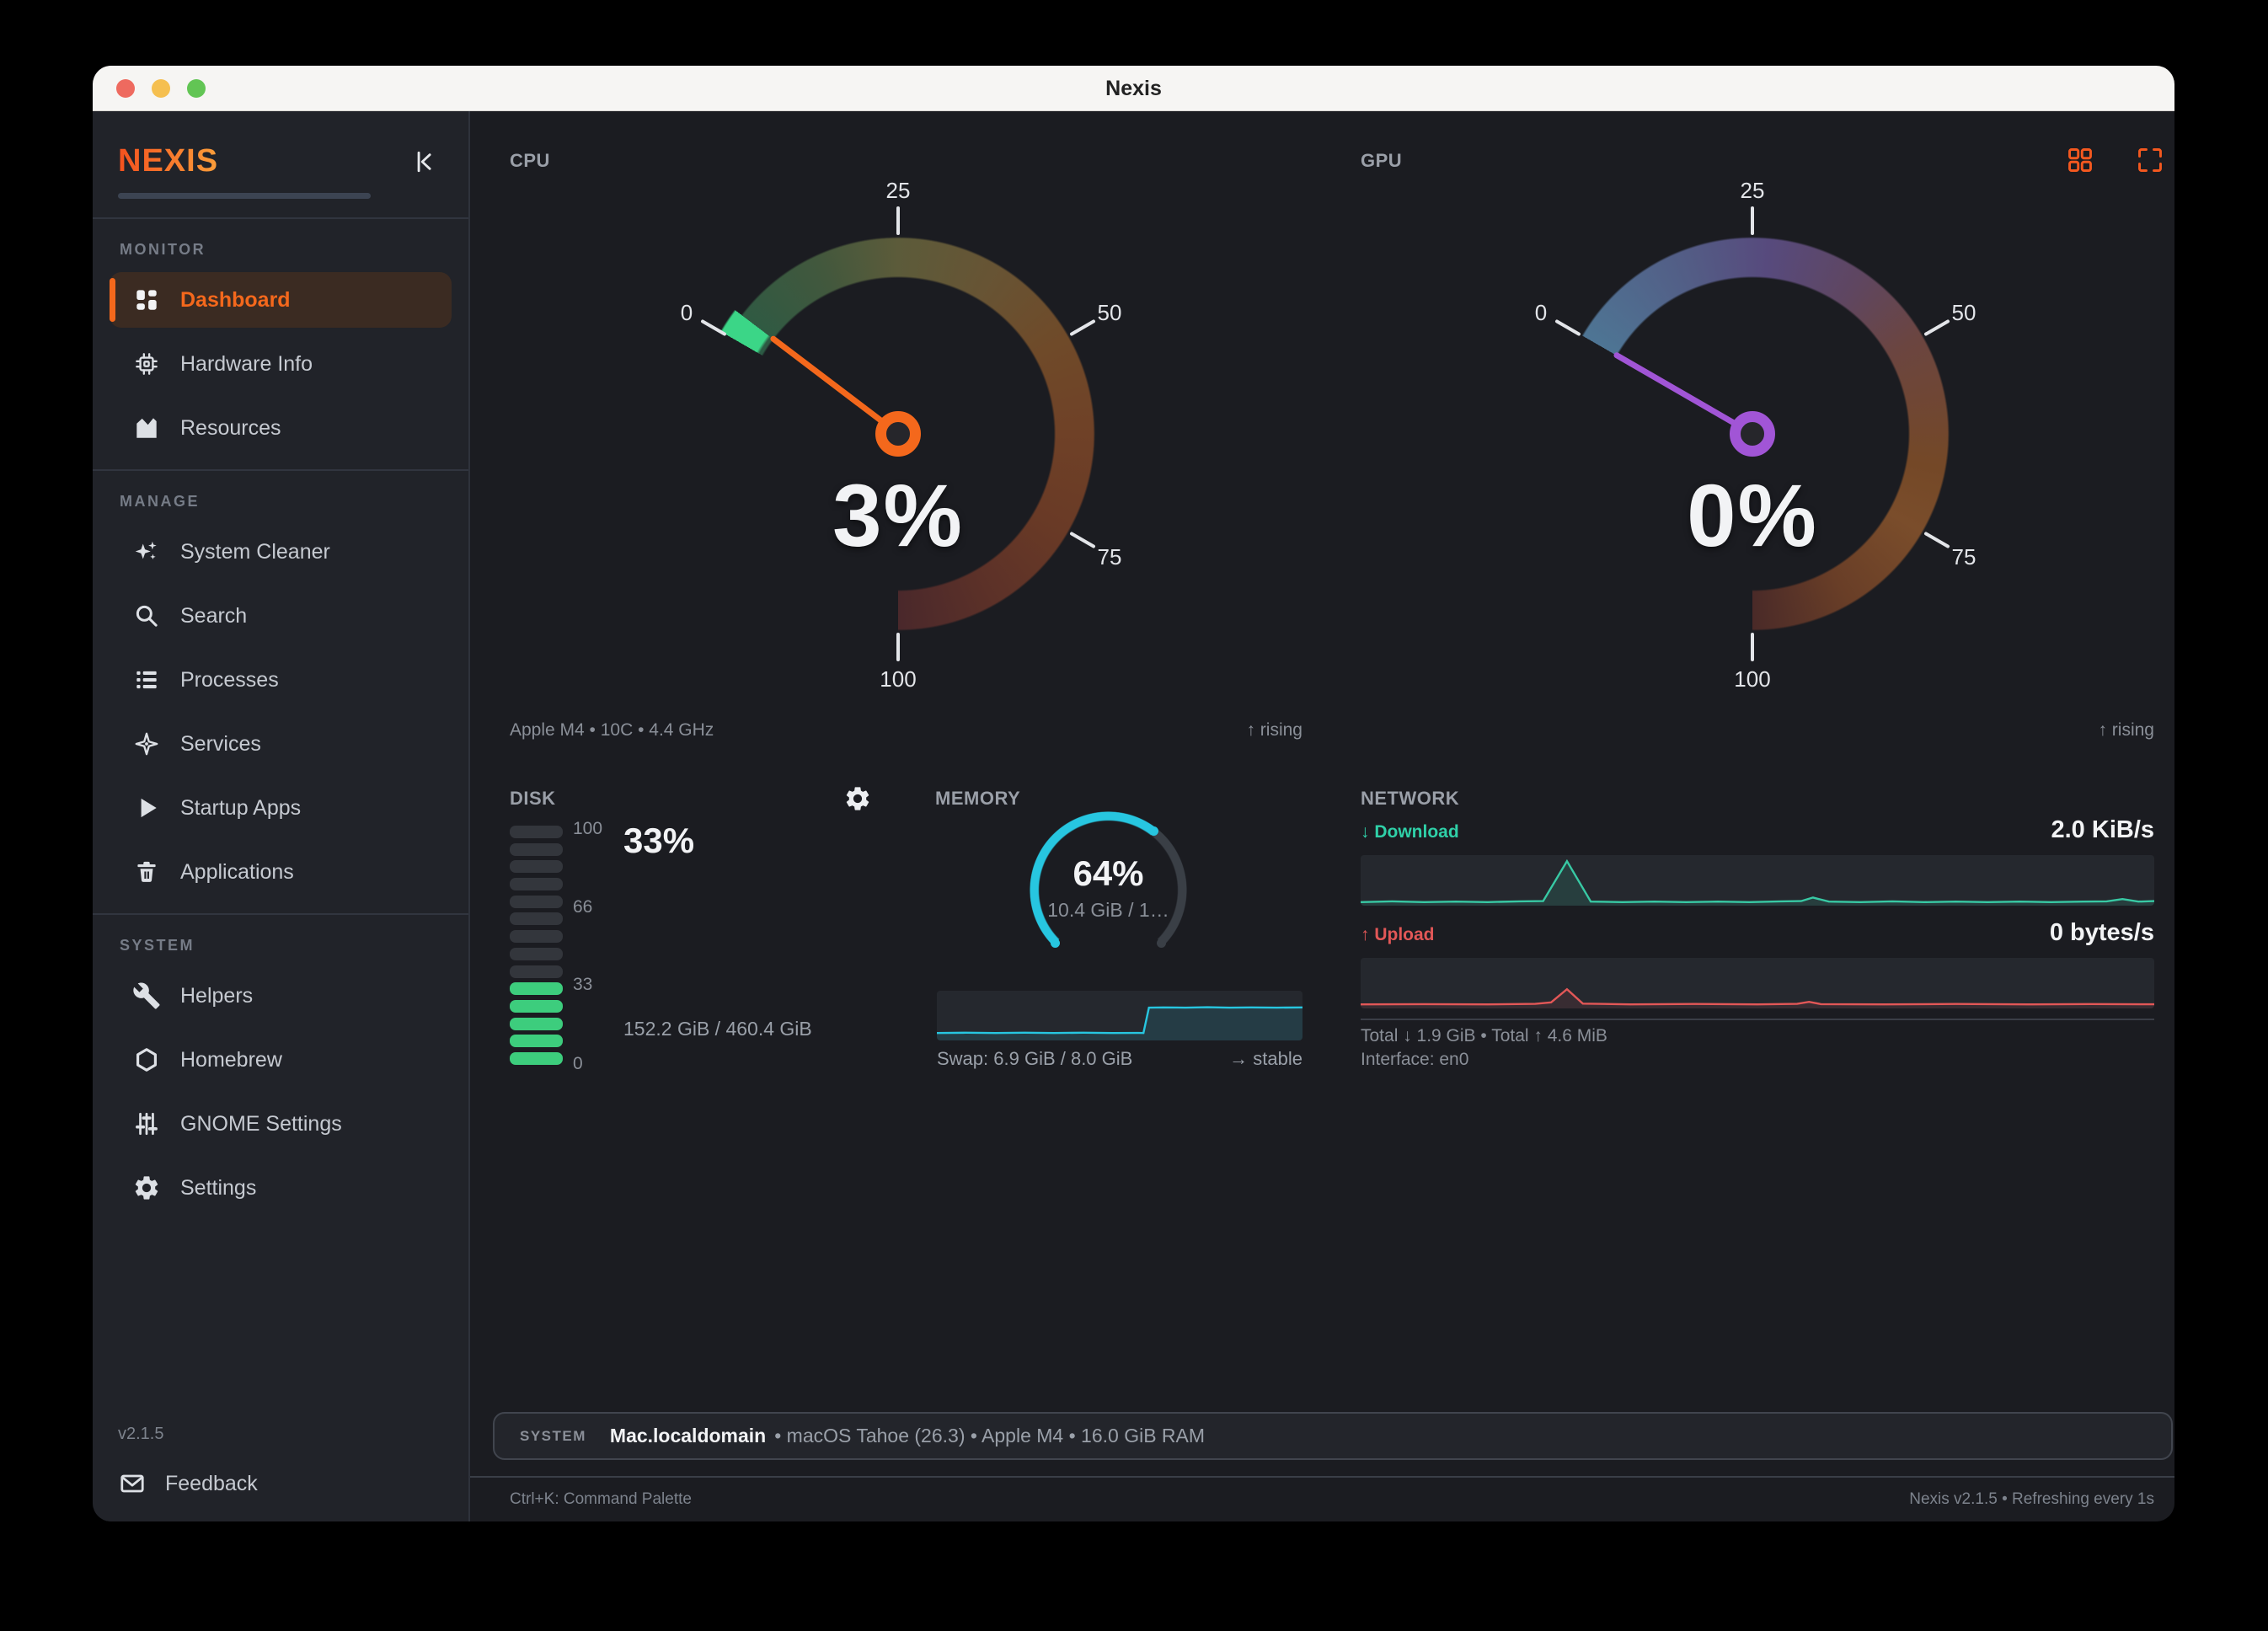 Image resolution: width=2268 pixels, height=1631 pixels. What do you see at coordinates (157, 946) in the screenshot?
I see `sidebar-section-system: SYSTEM` at bounding box center [157, 946].